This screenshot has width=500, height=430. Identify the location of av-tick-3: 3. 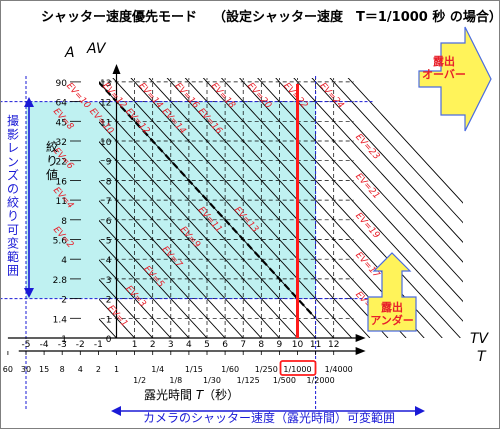
(109, 281).